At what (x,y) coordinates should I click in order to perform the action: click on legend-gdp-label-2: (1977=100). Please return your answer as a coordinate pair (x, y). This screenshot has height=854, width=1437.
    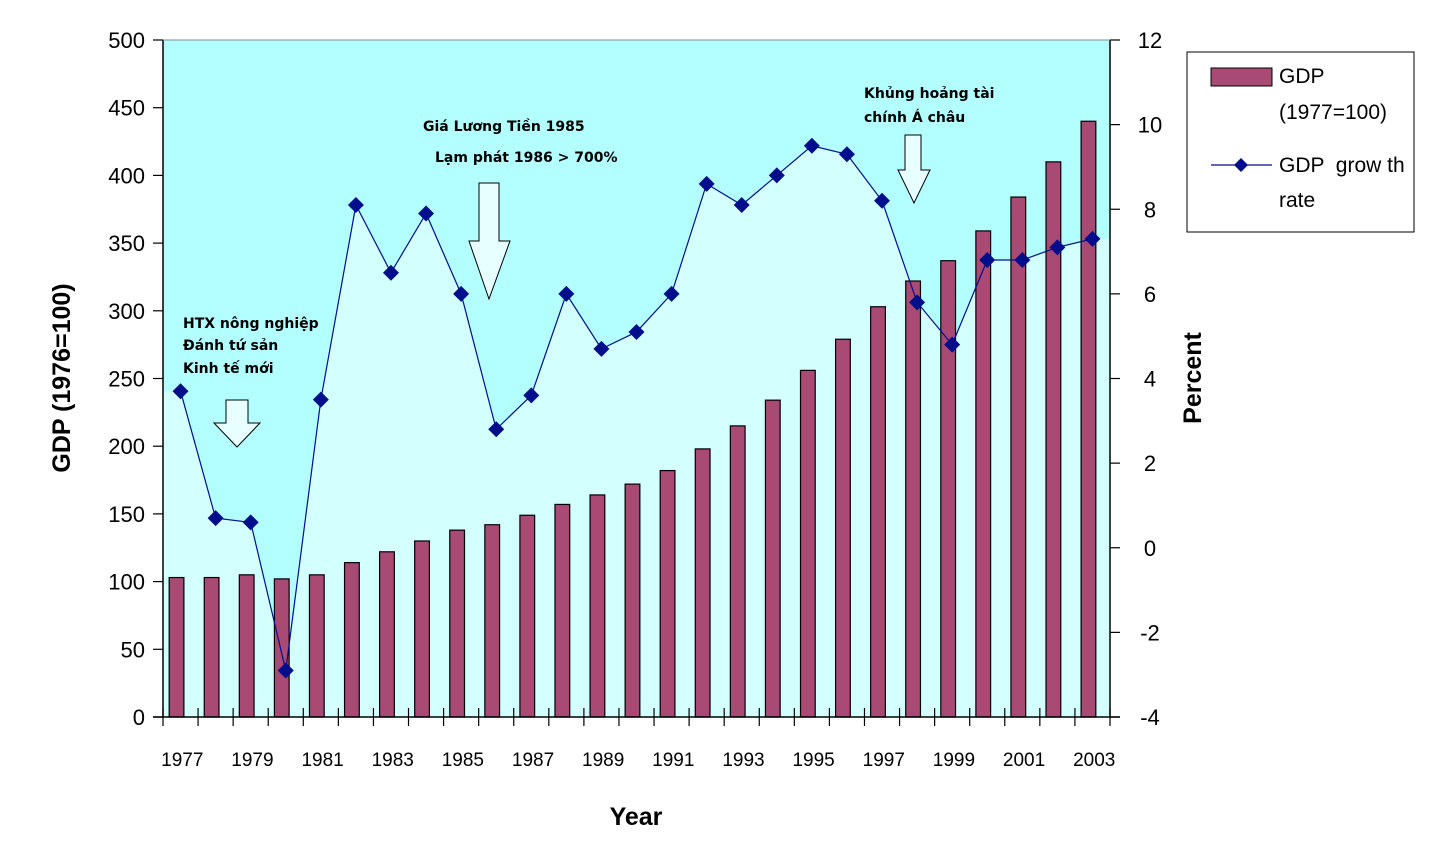
    Looking at the image, I should click on (1333, 112).